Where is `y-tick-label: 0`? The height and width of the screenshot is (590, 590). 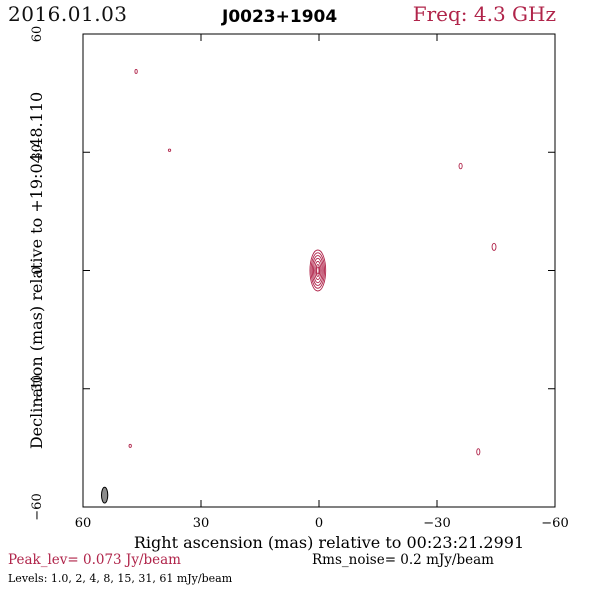
y-tick-label: 0 is located at coordinates (37, 270).